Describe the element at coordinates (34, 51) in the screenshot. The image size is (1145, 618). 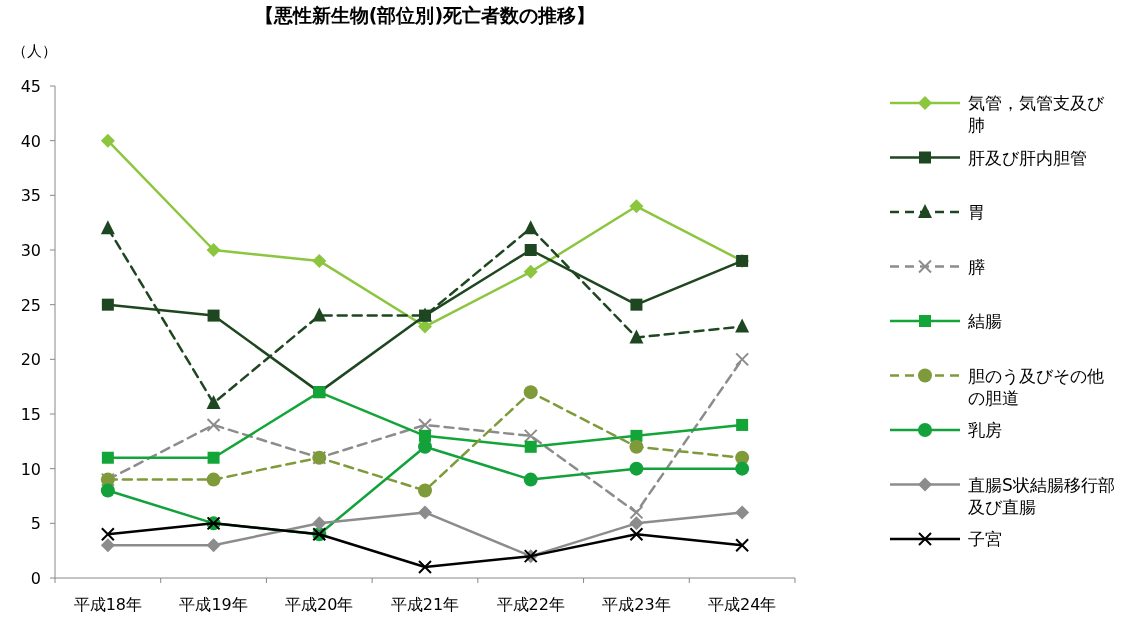
I see `y-axis-title: （人）` at that location.